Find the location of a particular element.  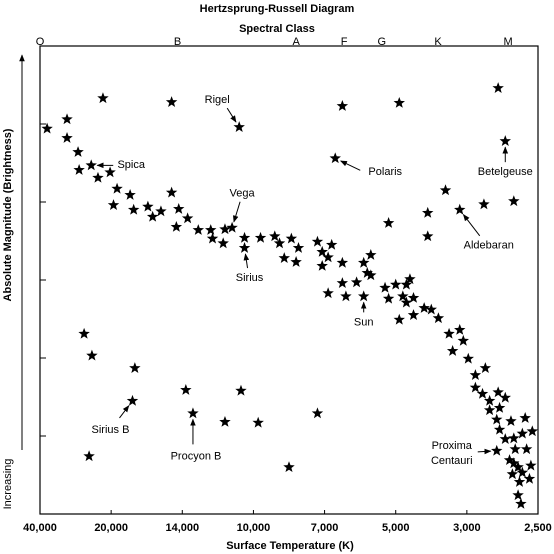

spectral-class-label: O is located at coordinates (40, 42).